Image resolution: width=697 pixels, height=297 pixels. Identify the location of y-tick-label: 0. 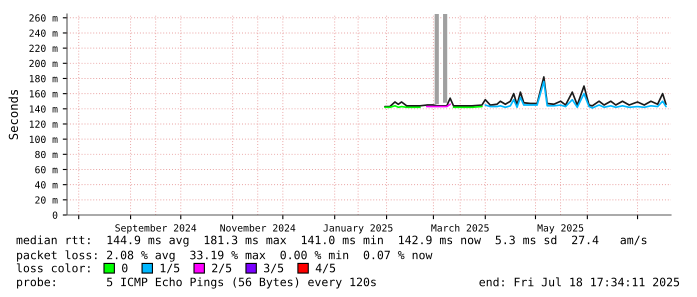
(55, 215).